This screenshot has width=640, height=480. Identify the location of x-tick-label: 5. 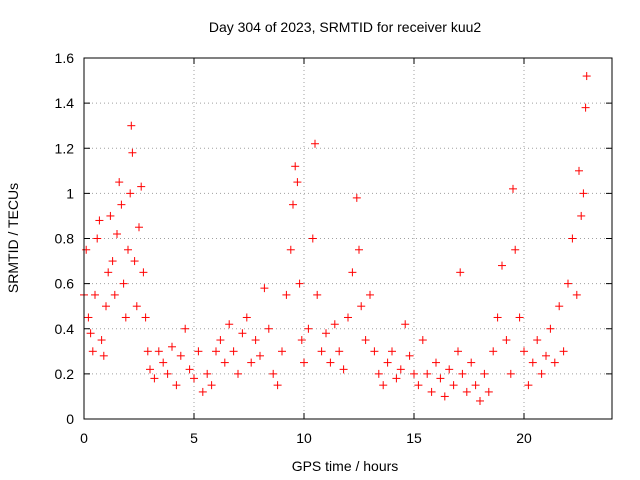
(194, 438).